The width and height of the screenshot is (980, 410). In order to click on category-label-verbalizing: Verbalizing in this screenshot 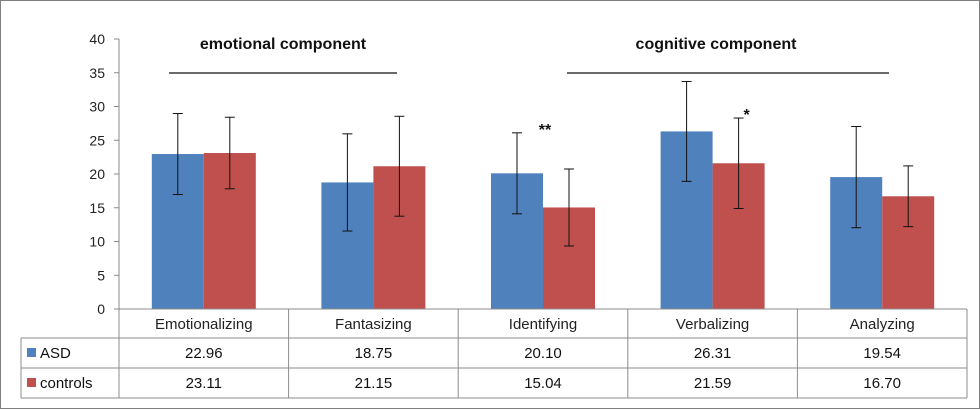, I will do `click(712, 324)`.